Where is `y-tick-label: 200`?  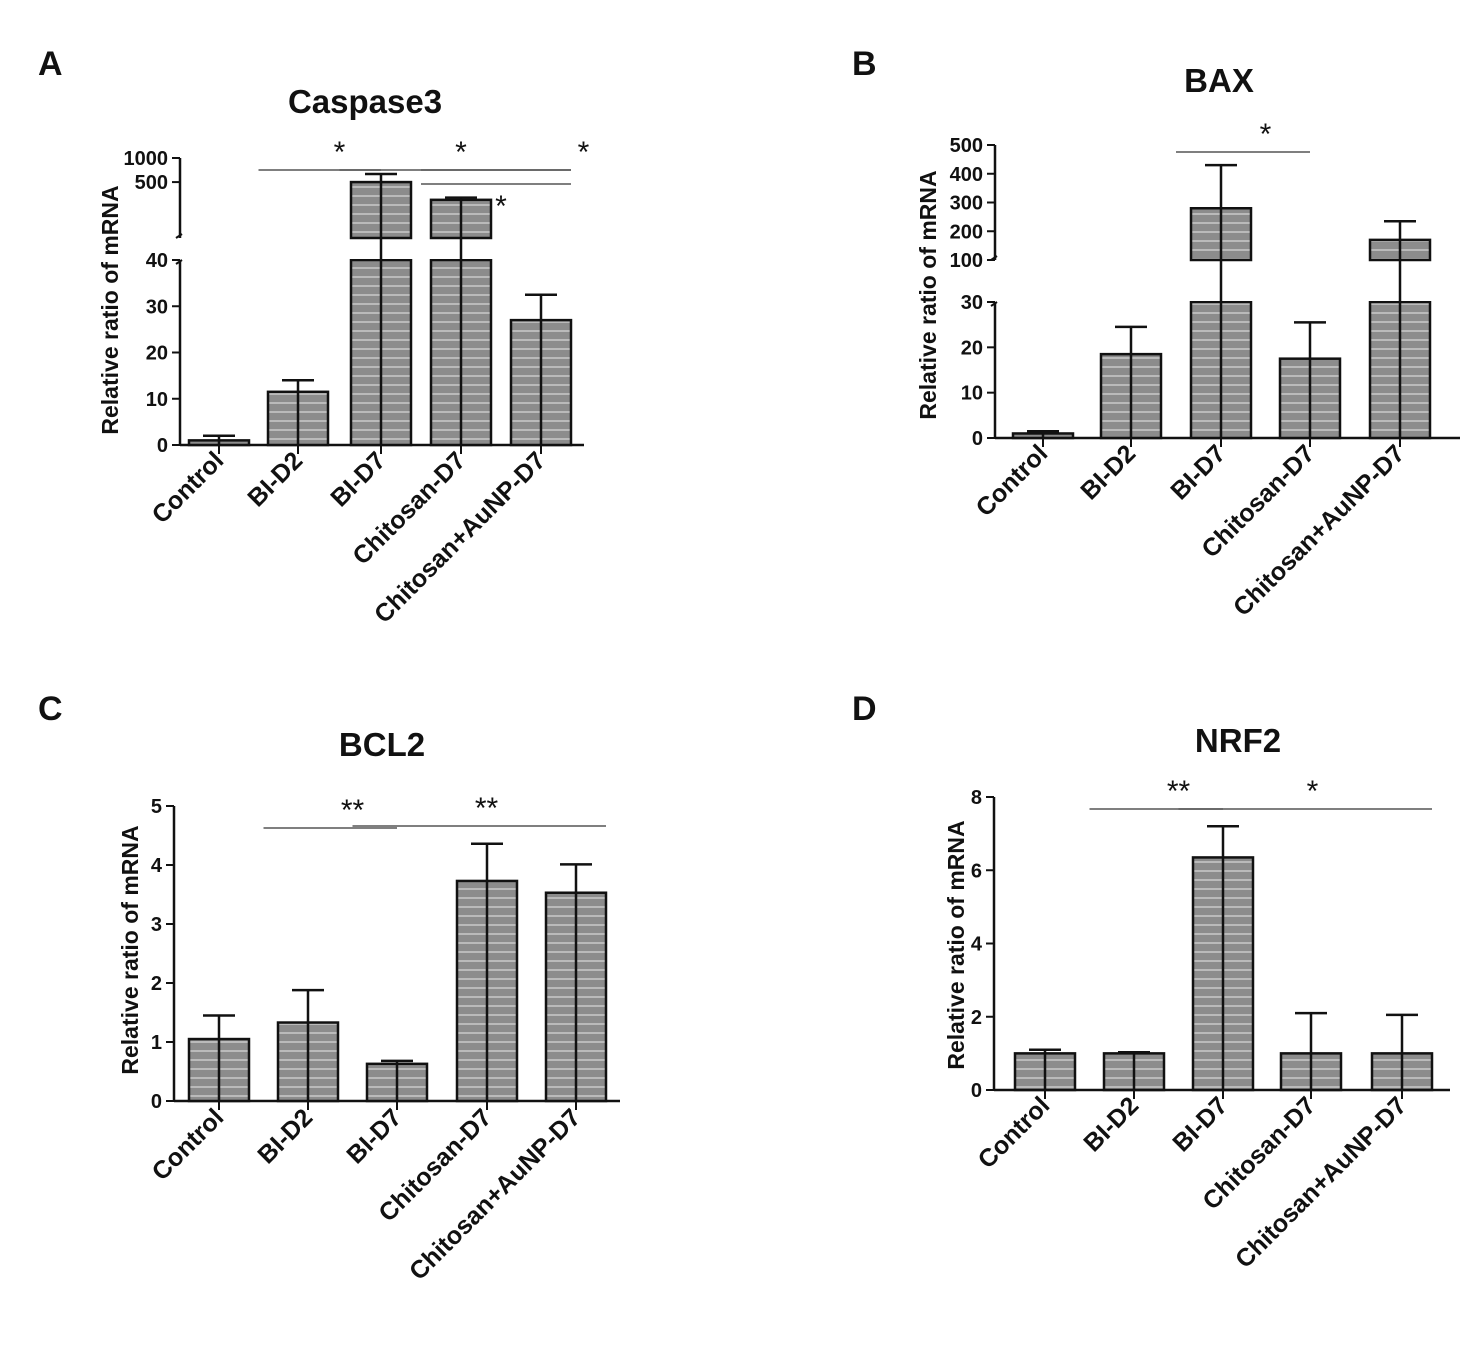 y-tick-label: 200 is located at coordinates (966, 232).